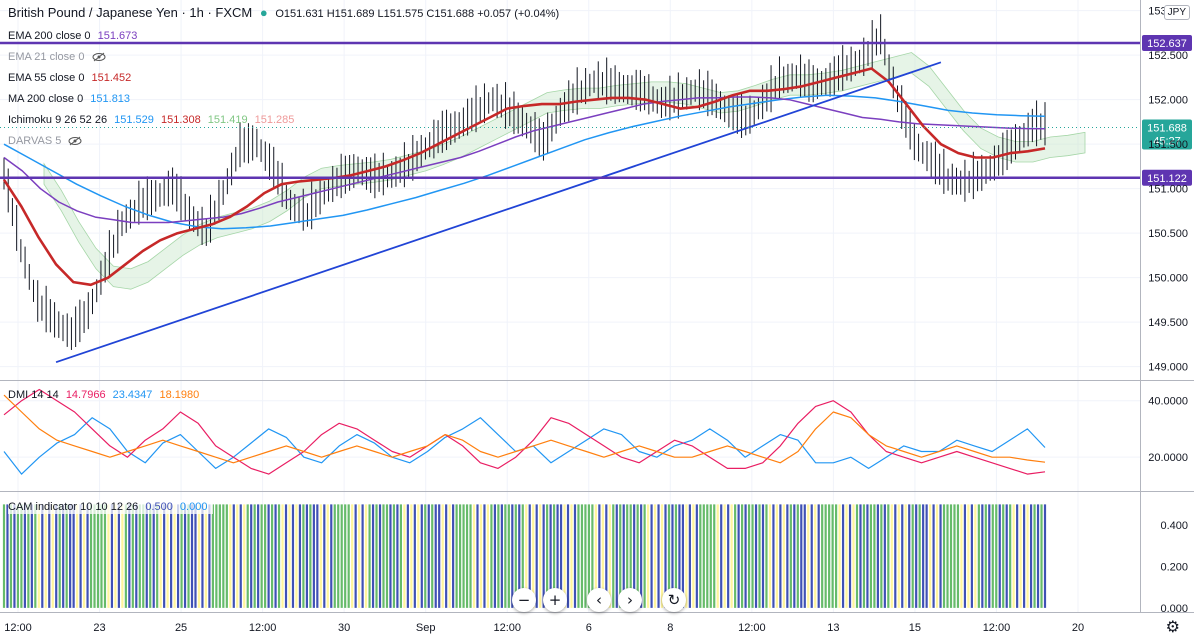  Describe the element at coordinates (227, 120) in the screenshot. I see `legend-ichimoku-v3: 151.419` at that location.